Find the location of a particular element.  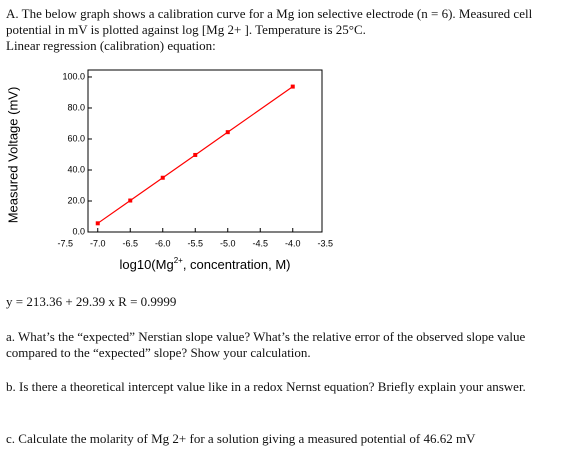

x-axis-label: log10(Mg2+, concentration, M) is located at coordinates (205, 264).